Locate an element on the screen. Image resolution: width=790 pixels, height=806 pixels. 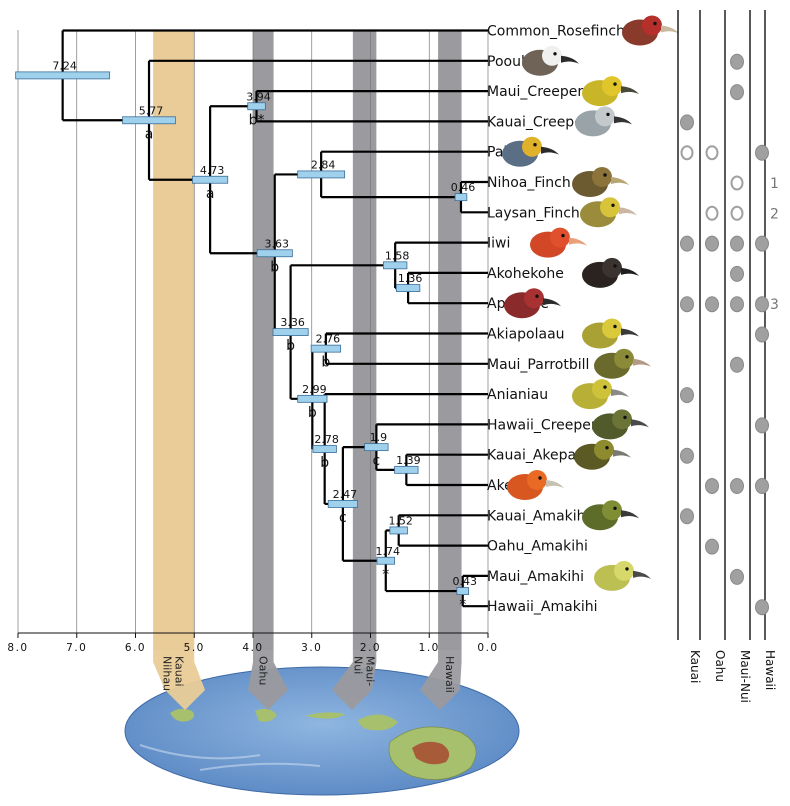
label-oahu: Oahu is located at coordinates (262, 670).